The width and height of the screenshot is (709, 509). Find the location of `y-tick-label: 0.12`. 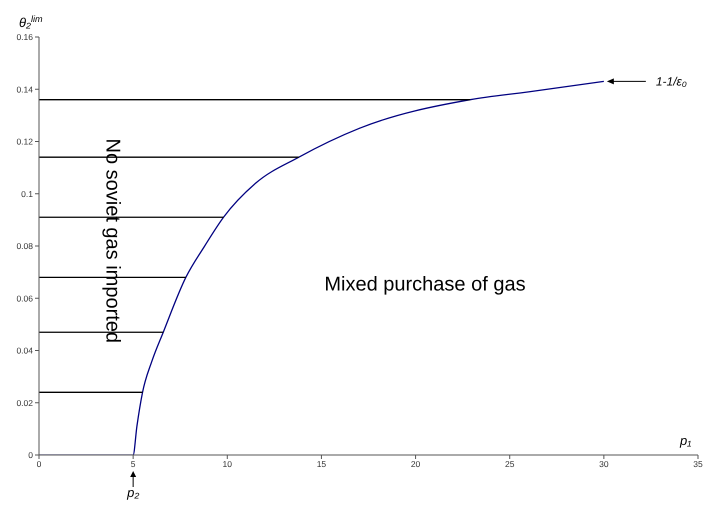

y-tick-label: 0.12 is located at coordinates (25, 141).